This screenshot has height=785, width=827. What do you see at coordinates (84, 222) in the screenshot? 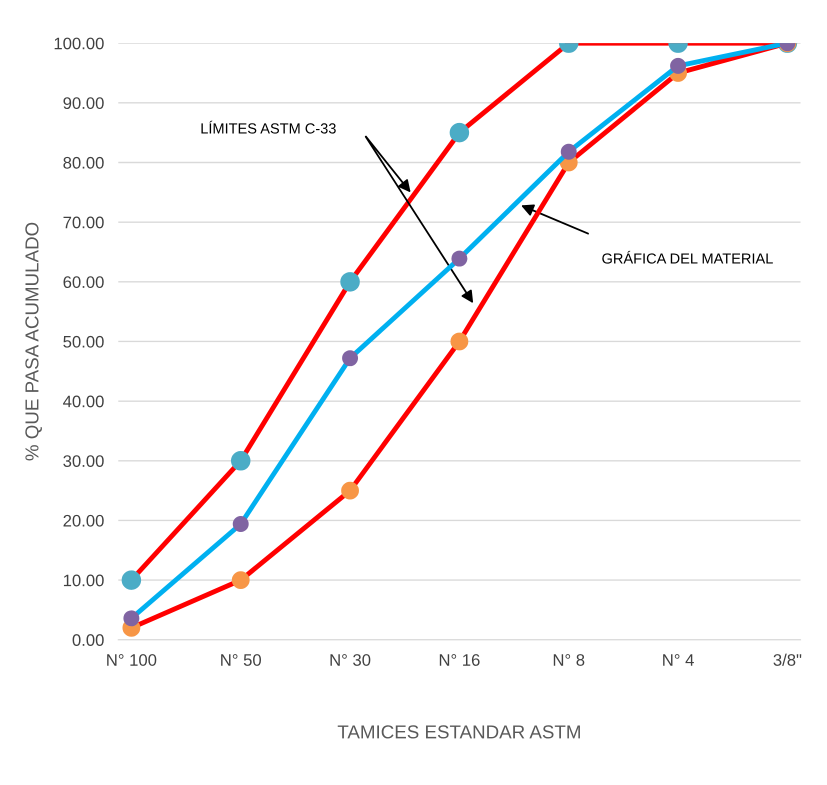
I see `y-tick-label: 70.00` at bounding box center [84, 222].